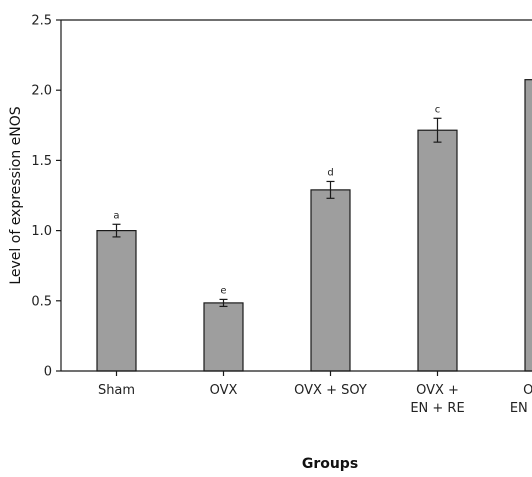 The width and height of the screenshot is (532, 477). Describe the element at coordinates (224, 390) in the screenshot. I see `x-category-label: OVX` at that location.